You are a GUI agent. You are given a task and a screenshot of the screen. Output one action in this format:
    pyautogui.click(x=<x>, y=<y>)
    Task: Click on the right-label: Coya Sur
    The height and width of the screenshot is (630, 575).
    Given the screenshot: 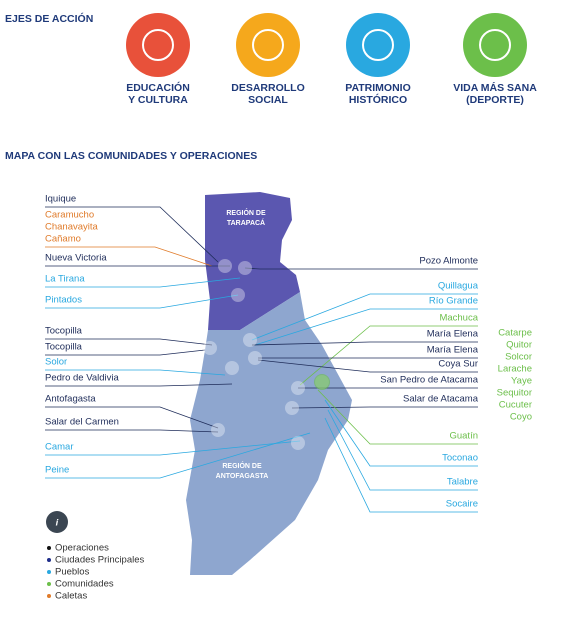 What is the action you would take?
    pyautogui.click(x=458, y=364)
    